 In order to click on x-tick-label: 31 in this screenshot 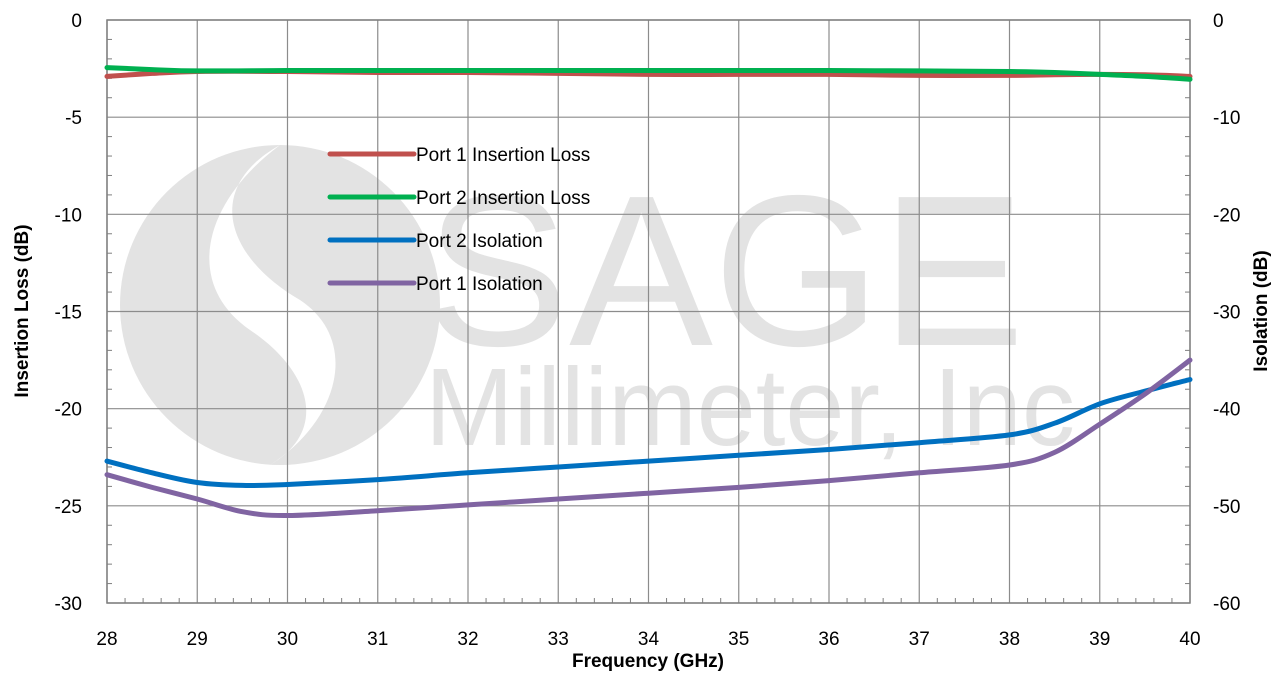, I will do `click(377, 639)`.